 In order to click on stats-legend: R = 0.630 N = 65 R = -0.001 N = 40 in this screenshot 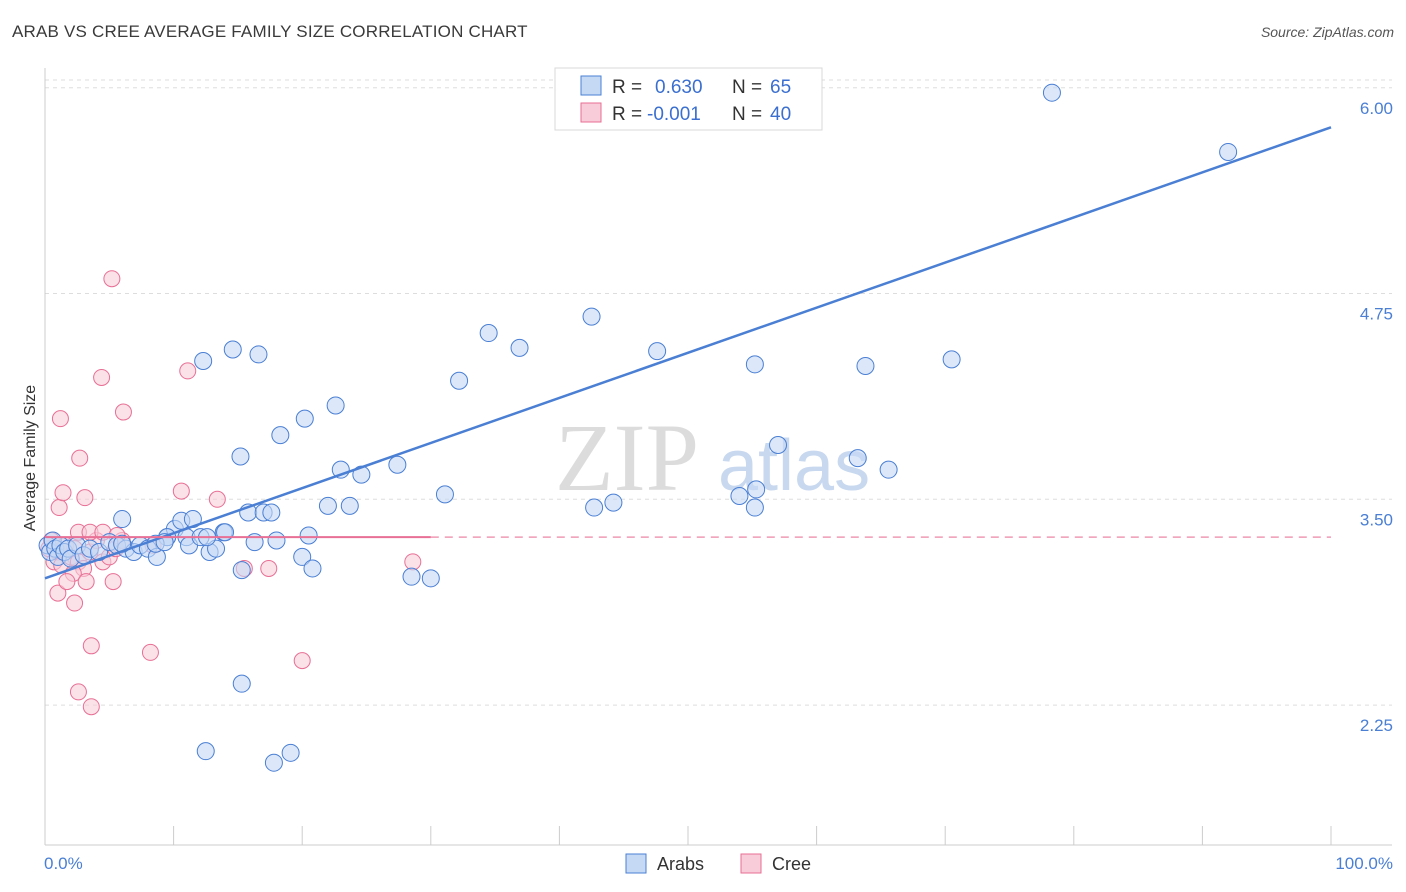, I will do `click(688, 99)`.